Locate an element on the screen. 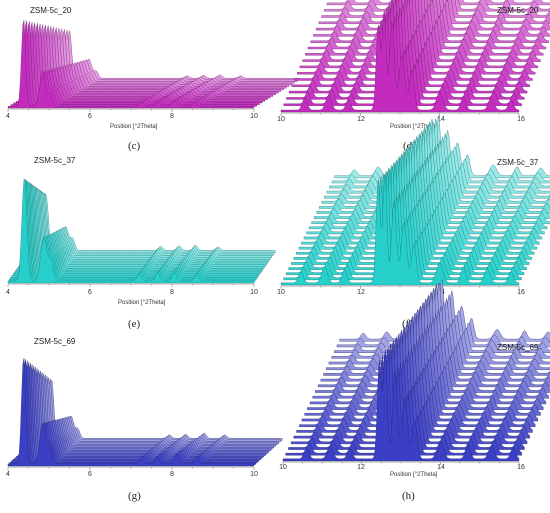  x-axis-title-c: Position [°2Theta] is located at coordinates (134, 127).